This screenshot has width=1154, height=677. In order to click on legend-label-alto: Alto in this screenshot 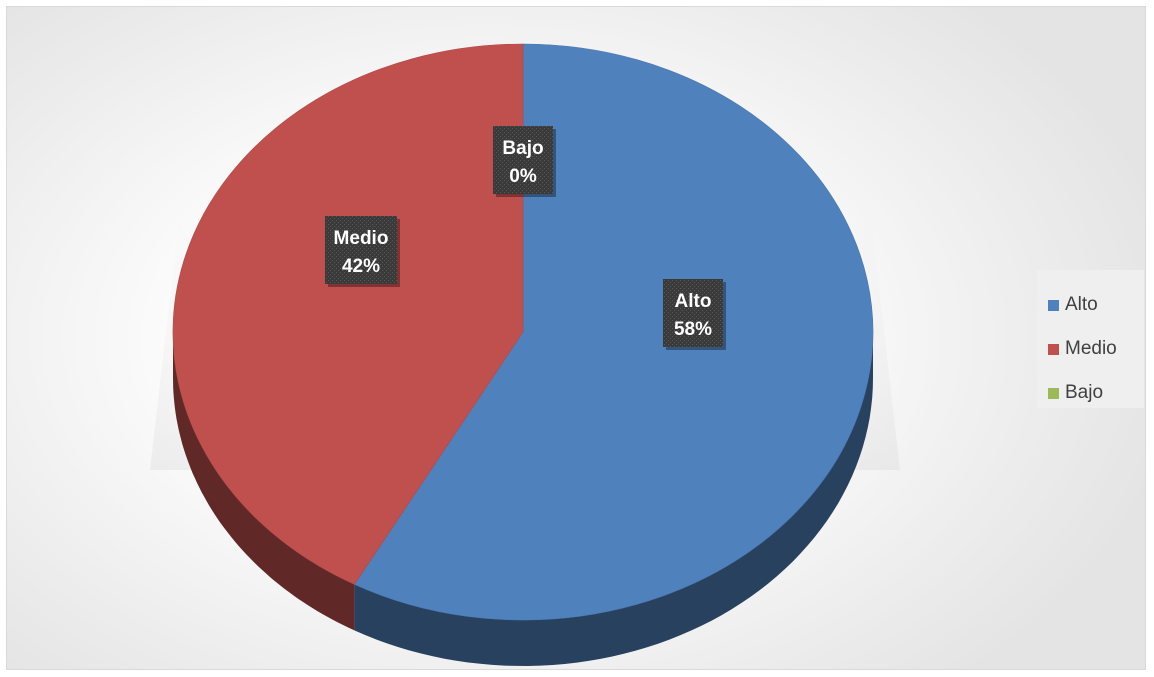, I will do `click(1081, 304)`.